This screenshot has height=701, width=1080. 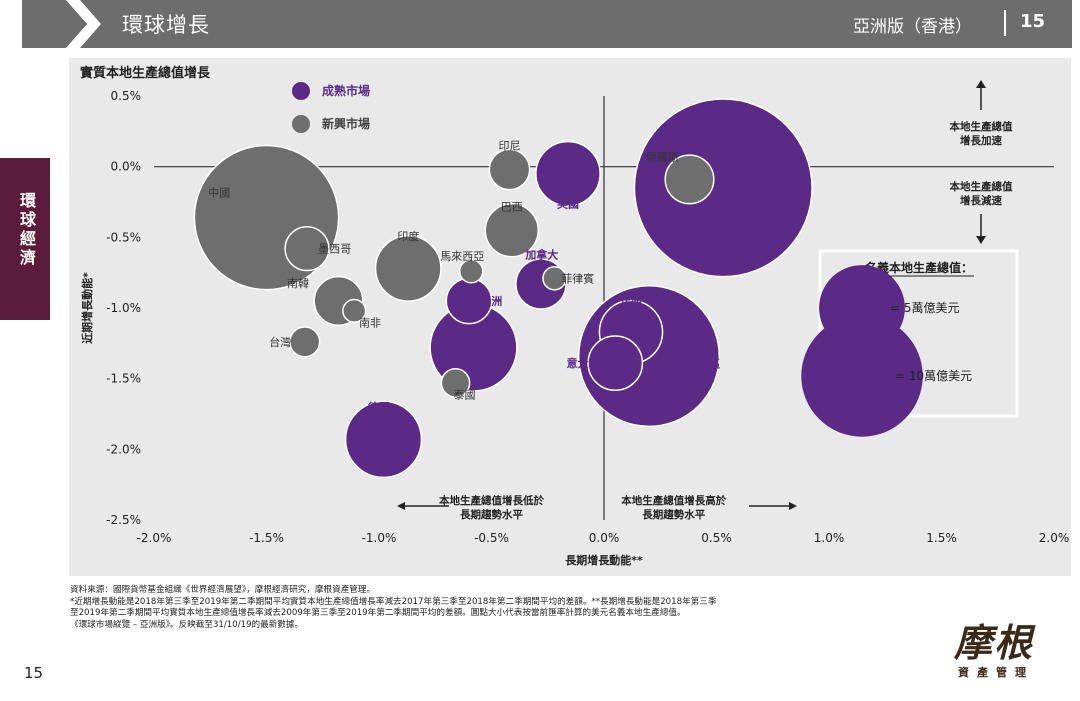 I want to click on y-tick-label: -2.5%, so click(x=123, y=520).